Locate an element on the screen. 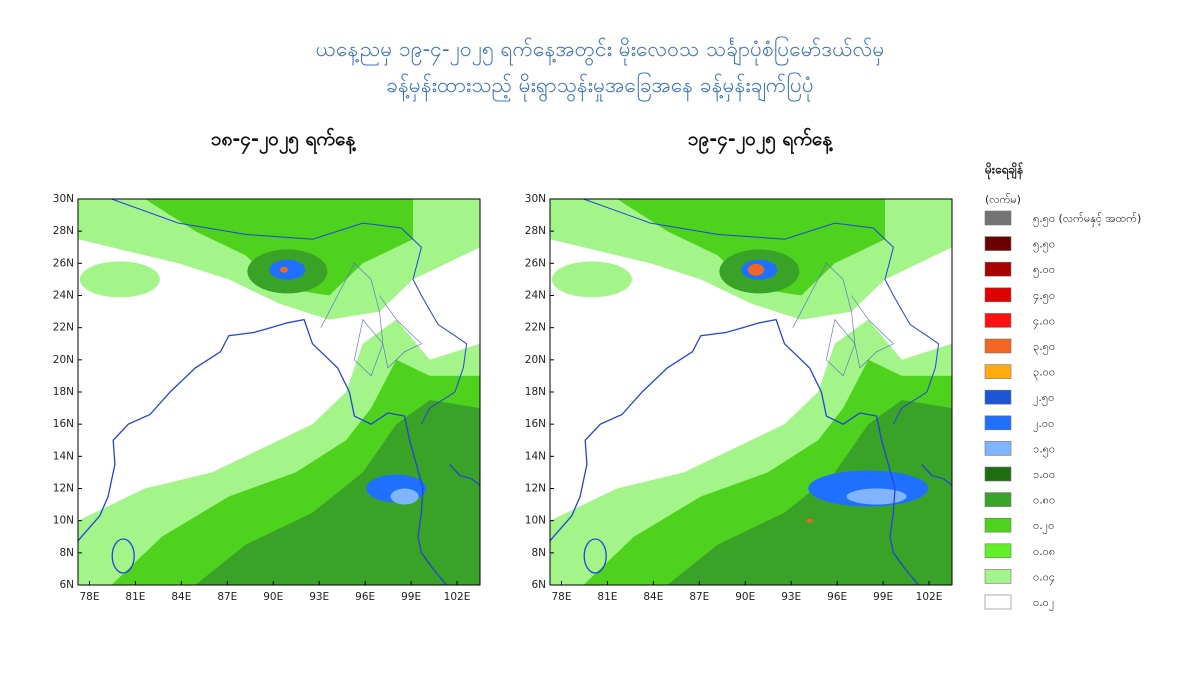 The height and width of the screenshot is (675, 1200). legend-label: ၀.၀၂ is located at coordinates (1043, 603).